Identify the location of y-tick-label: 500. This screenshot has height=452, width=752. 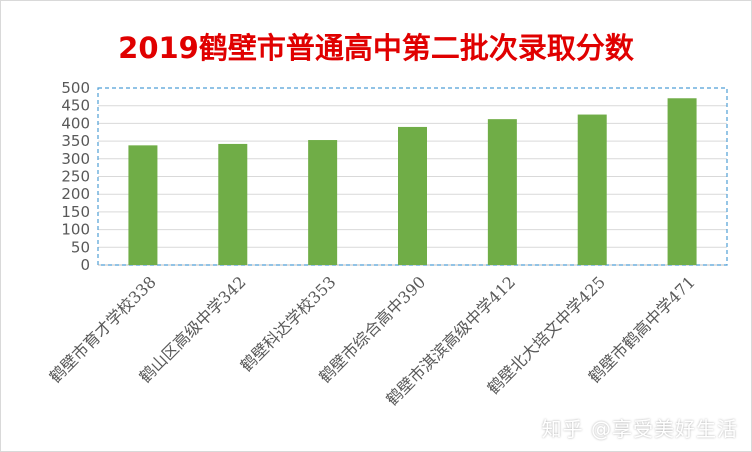
(75, 88).